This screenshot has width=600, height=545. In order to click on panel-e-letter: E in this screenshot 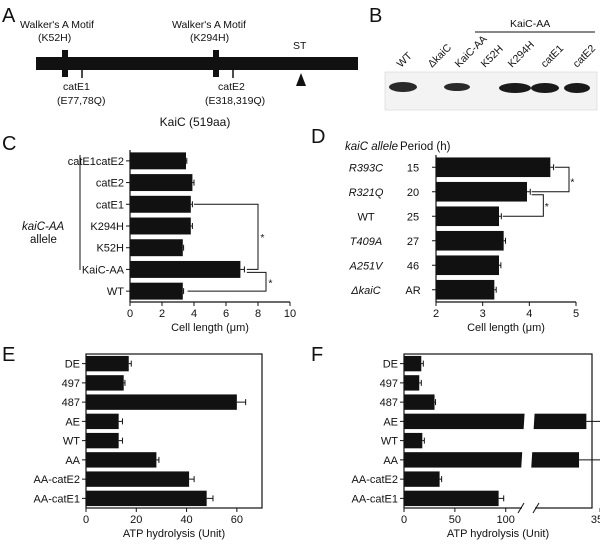, I will do `click(8, 355)`.